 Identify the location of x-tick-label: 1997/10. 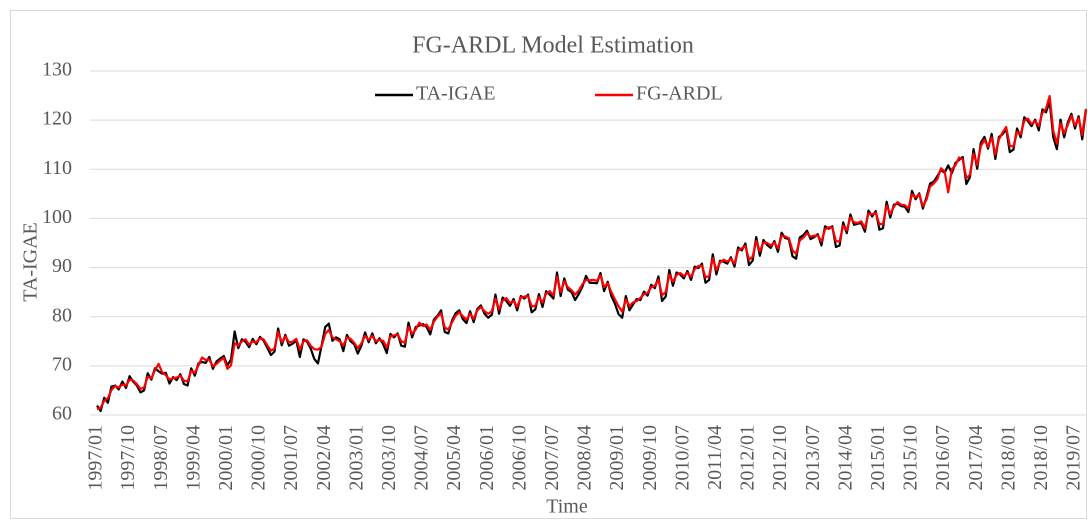
(128, 458).